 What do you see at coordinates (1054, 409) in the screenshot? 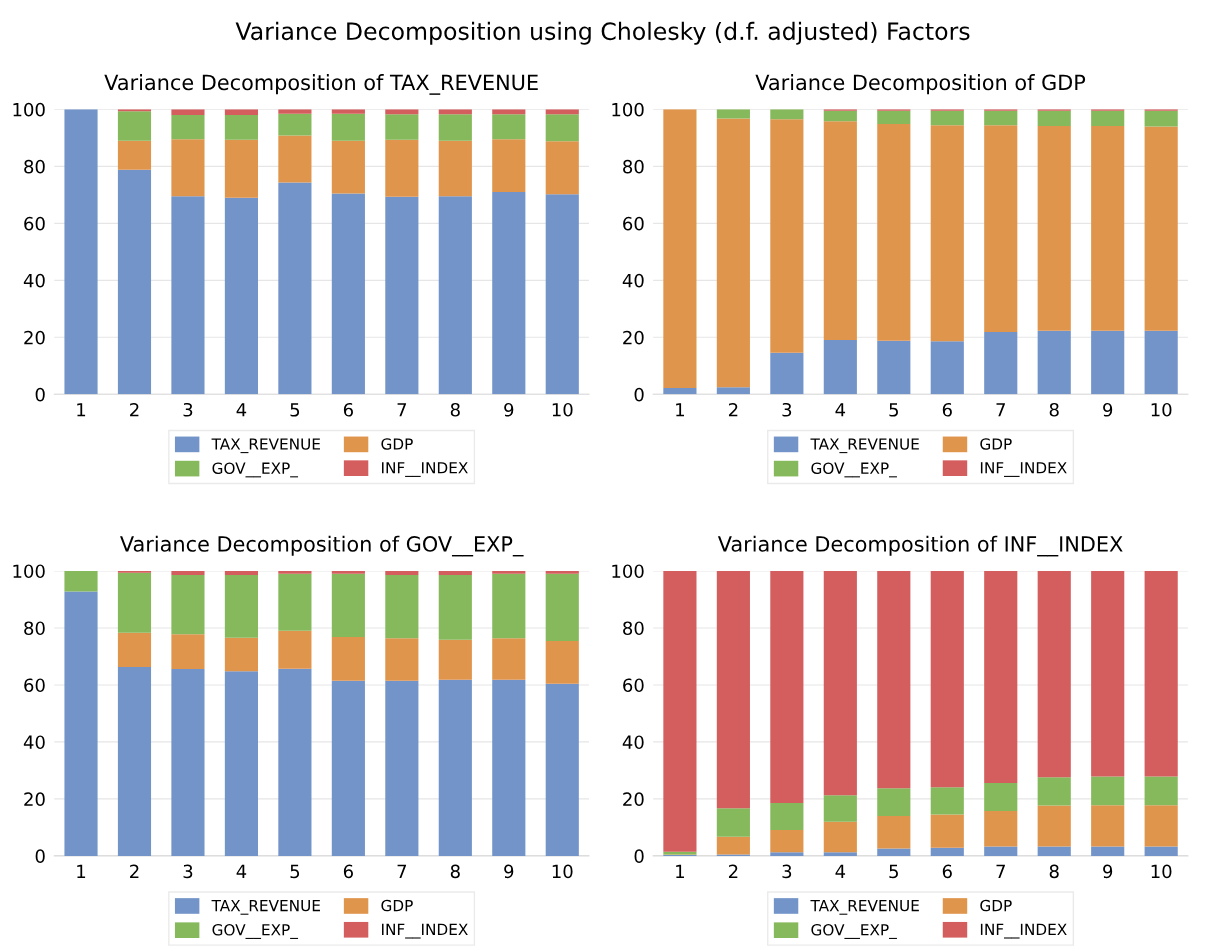
I see `x-tick-label: 8` at bounding box center [1054, 409].